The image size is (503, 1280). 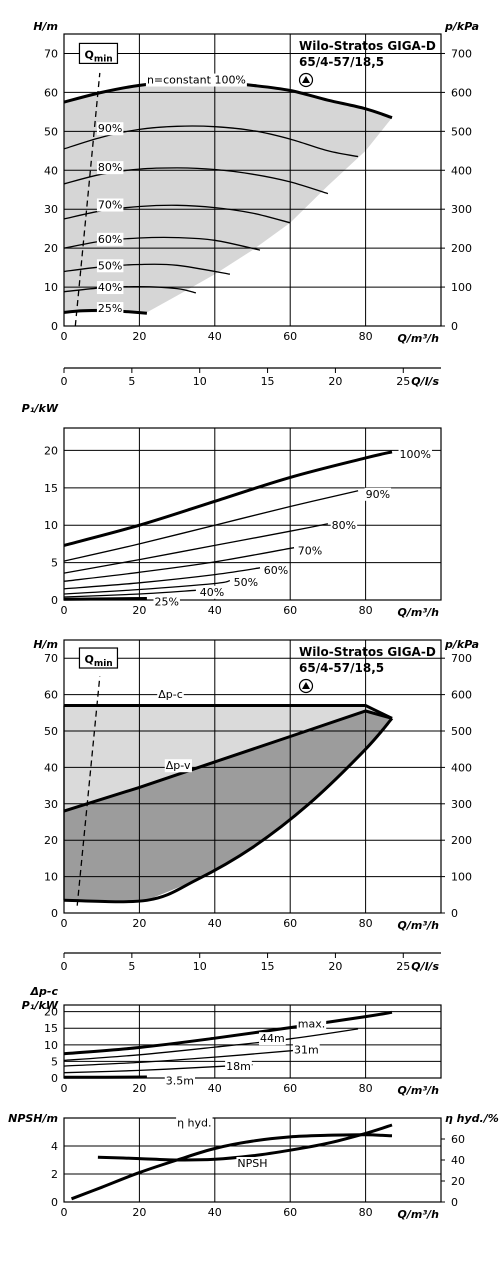 What do you see at coordinates (472, 1118) in the screenshot?
I see `y2-axis-title: η hyd./%` at bounding box center [472, 1118].